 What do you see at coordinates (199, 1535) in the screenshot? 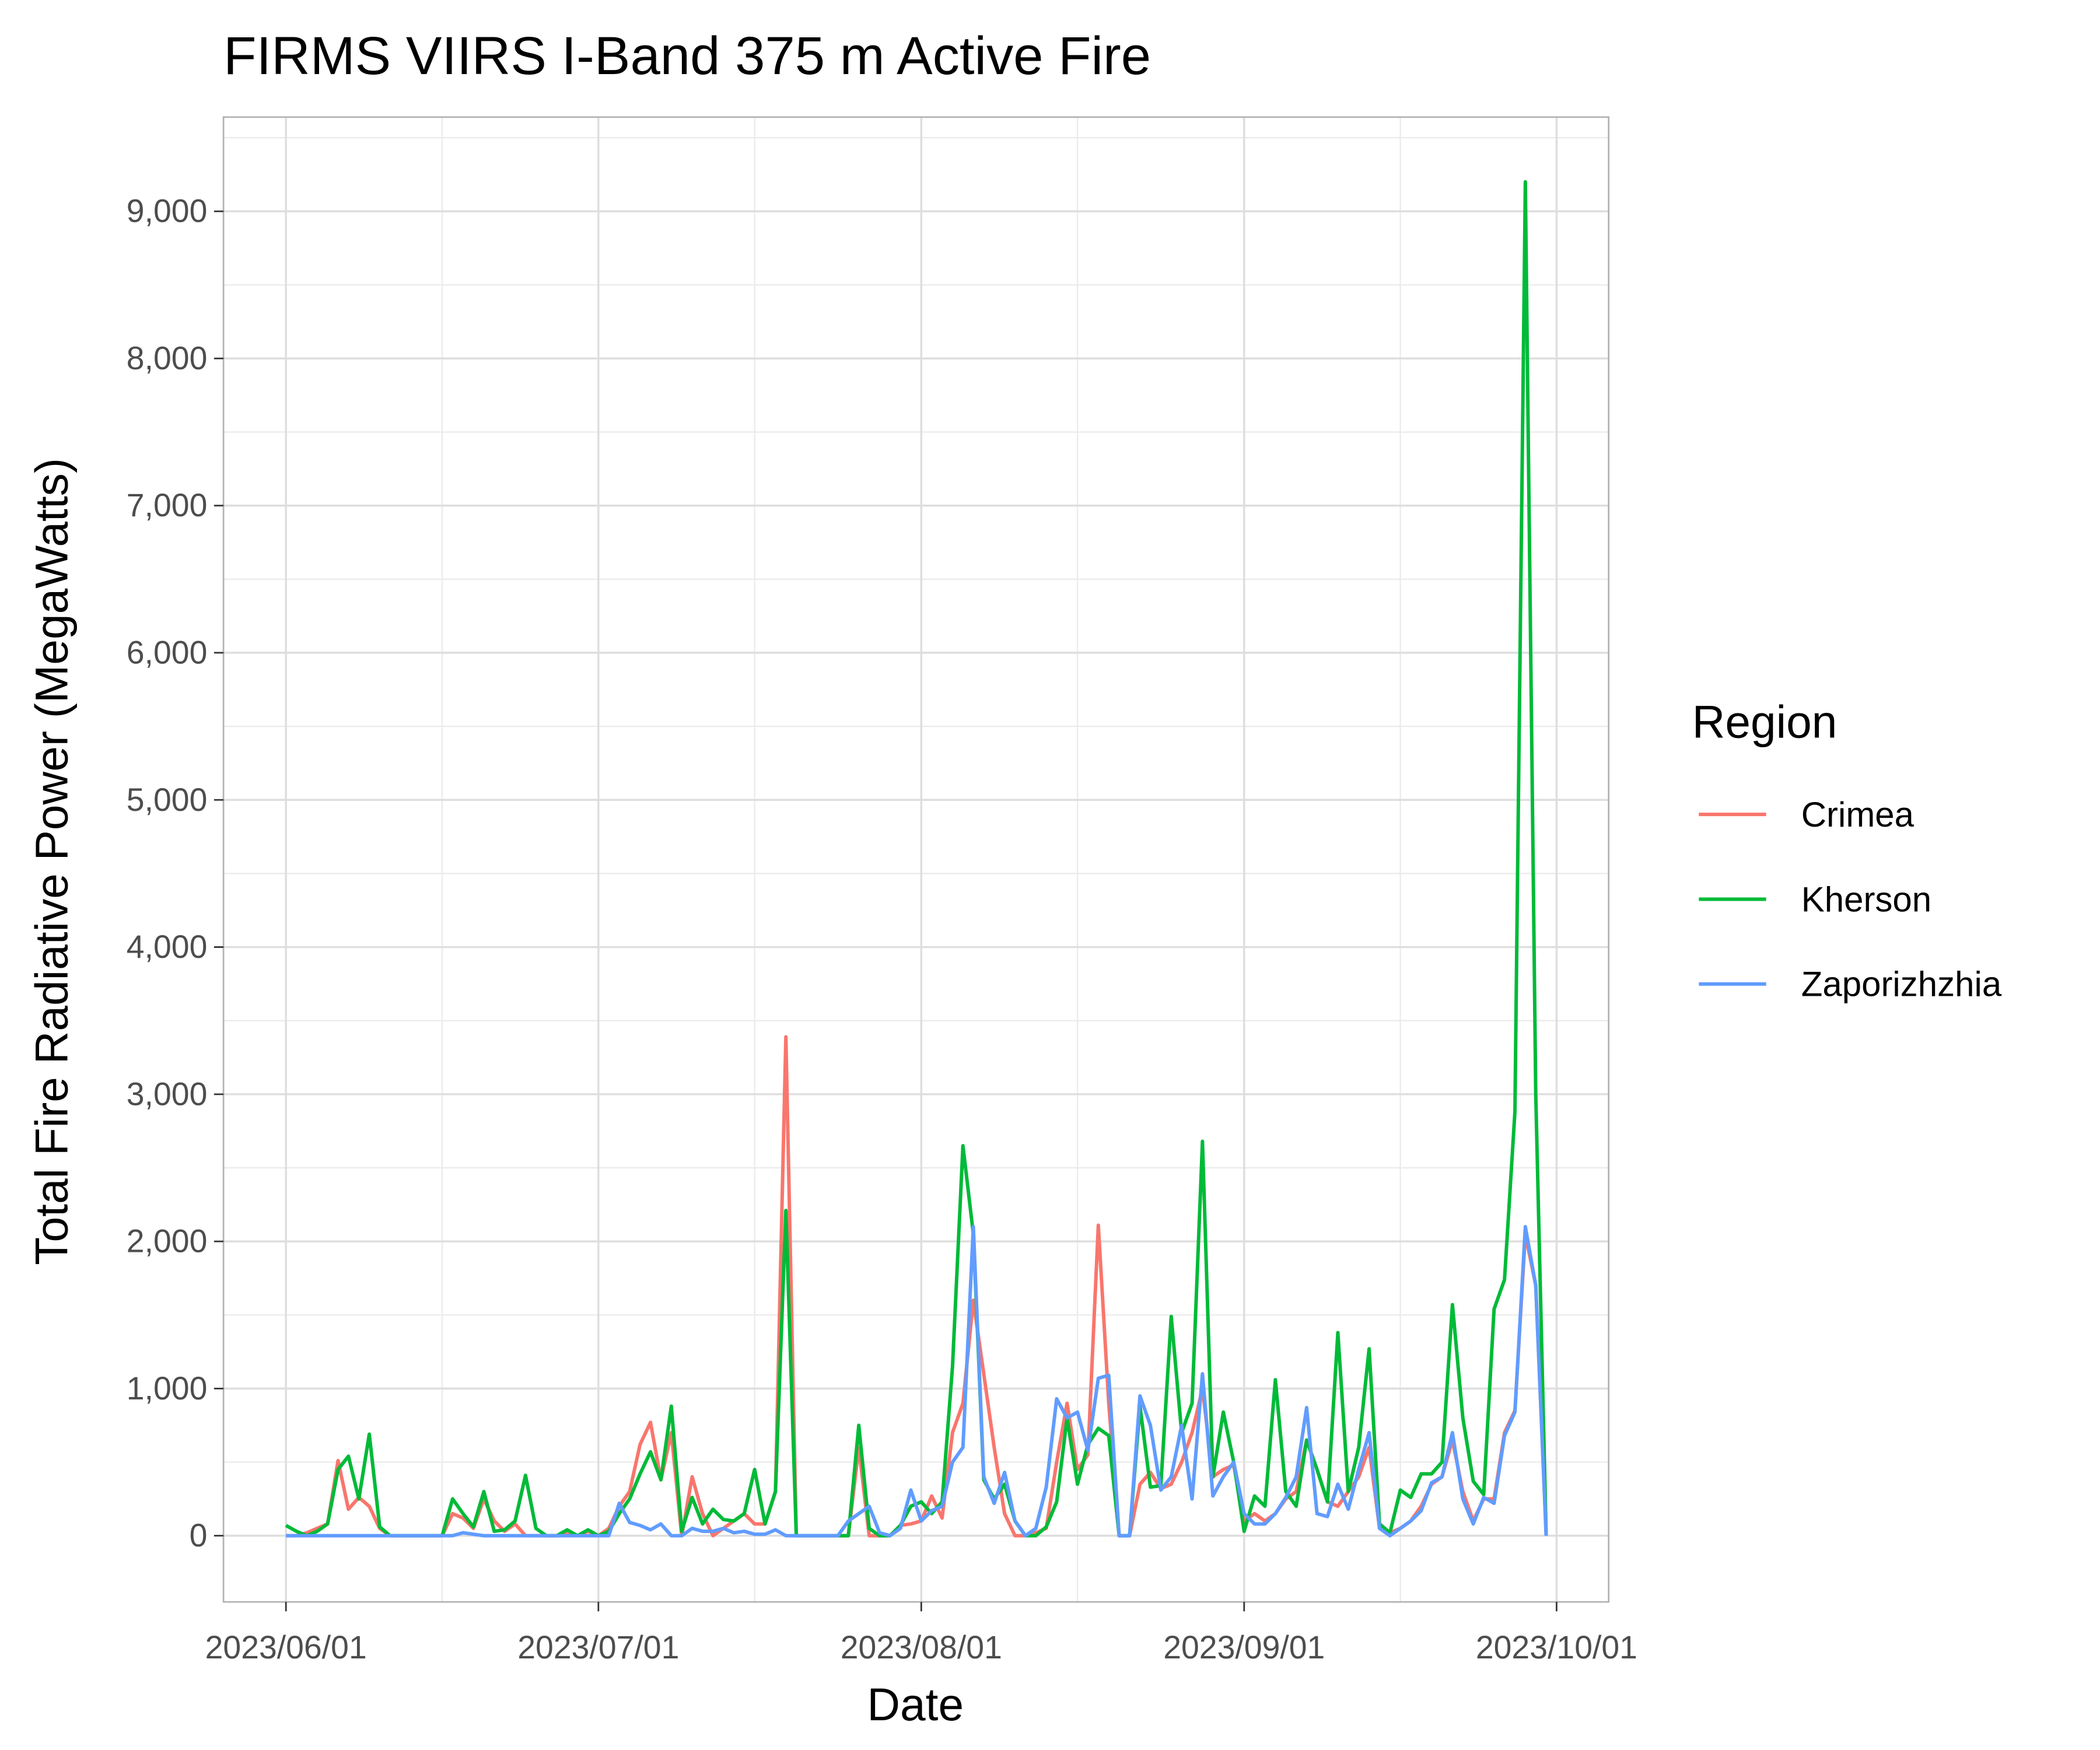
I see `y-tick-label: 0` at bounding box center [199, 1535].